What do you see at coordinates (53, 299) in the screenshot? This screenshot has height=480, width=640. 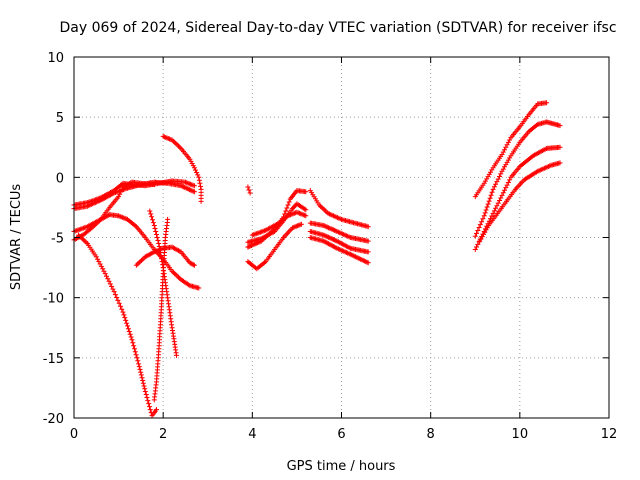 I see `y-tick-label: -10` at bounding box center [53, 299].